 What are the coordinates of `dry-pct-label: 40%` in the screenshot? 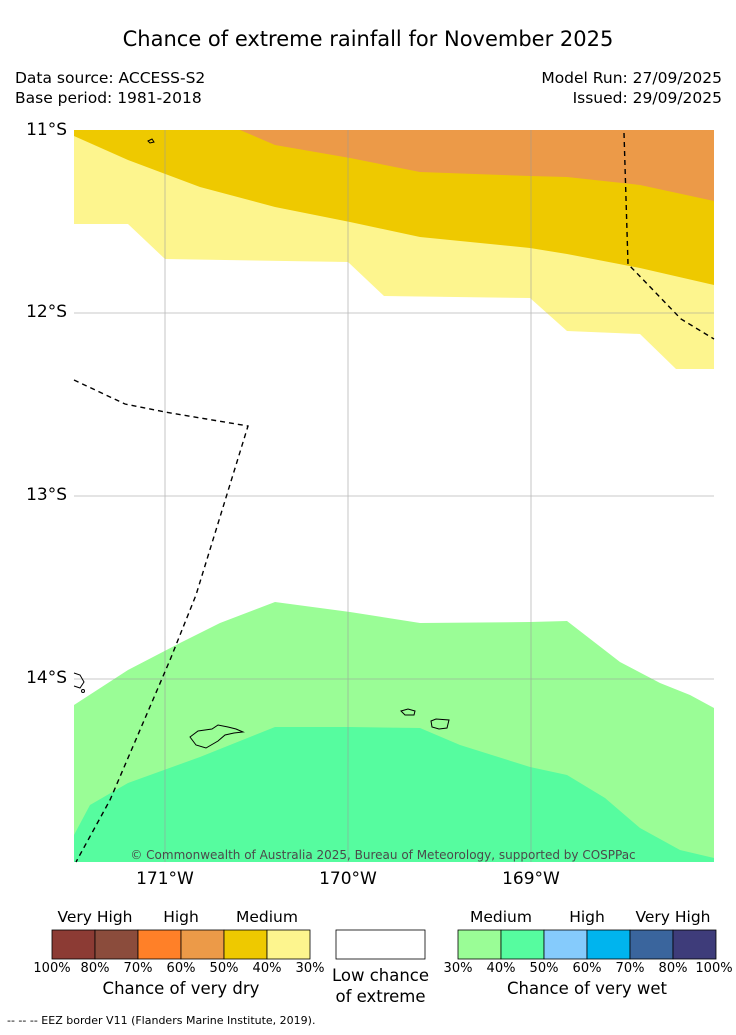 It's located at (267, 968).